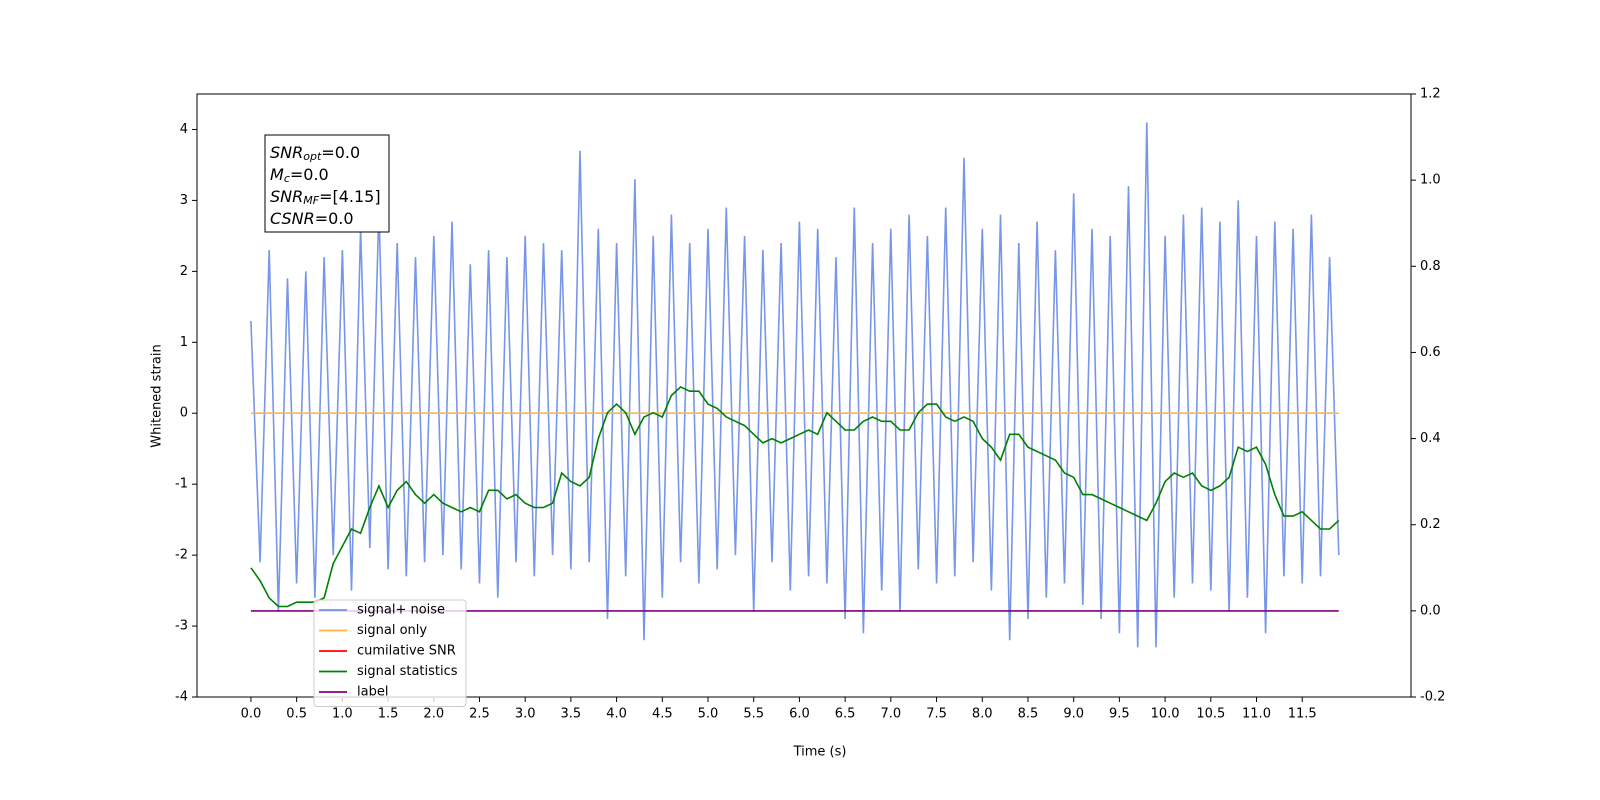 The width and height of the screenshot is (1600, 800). I want to click on annotation-line: SNRopt=0.0, so click(315, 153).